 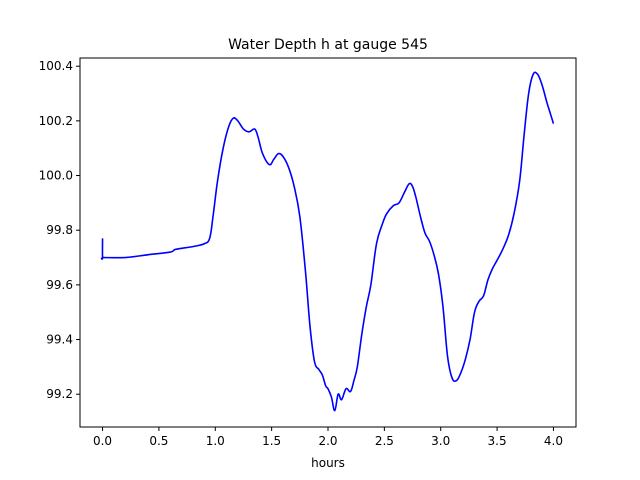 What do you see at coordinates (56, 66) in the screenshot?
I see `y-tick-label: 100.4` at bounding box center [56, 66].